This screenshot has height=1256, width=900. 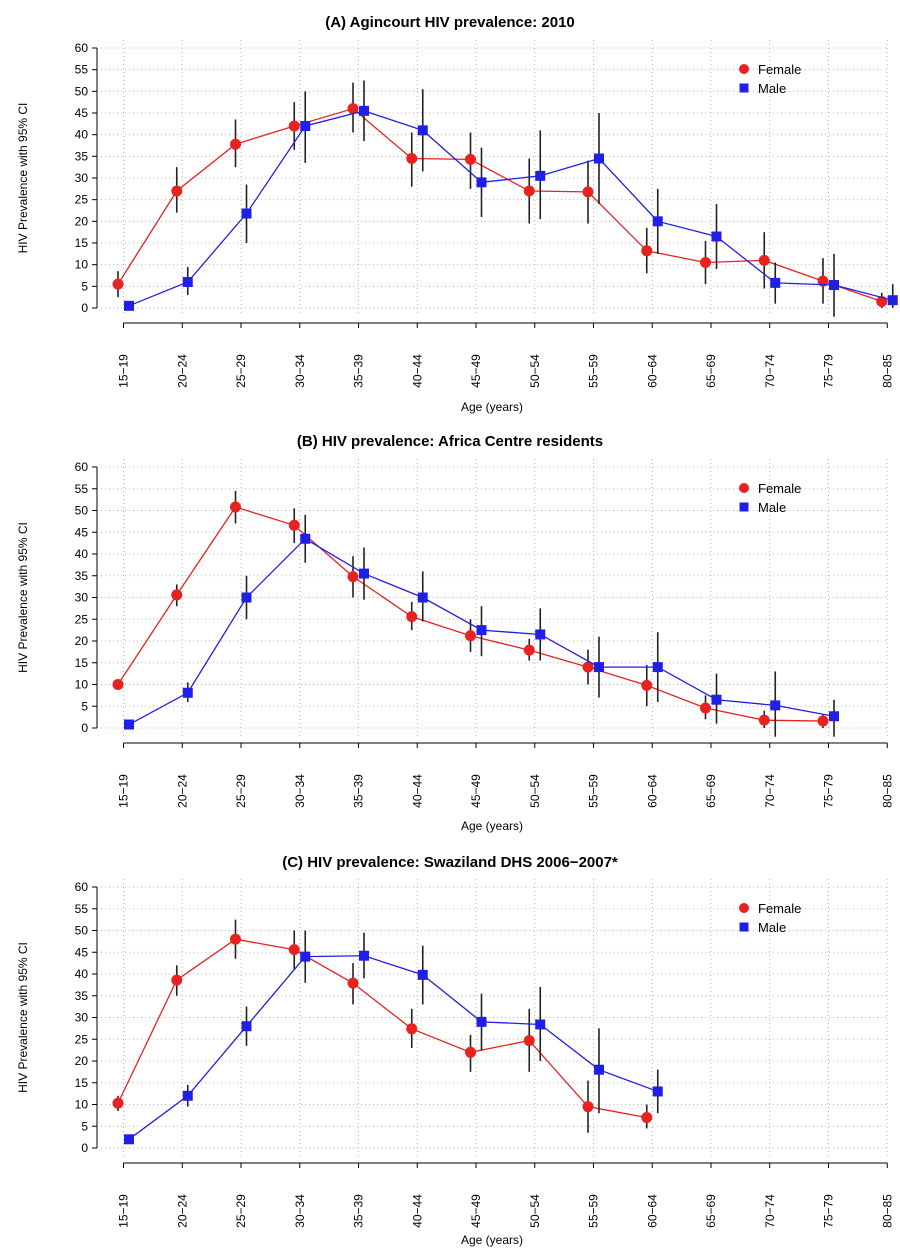 I want to click on legend-marker-male, so click(x=744, y=927).